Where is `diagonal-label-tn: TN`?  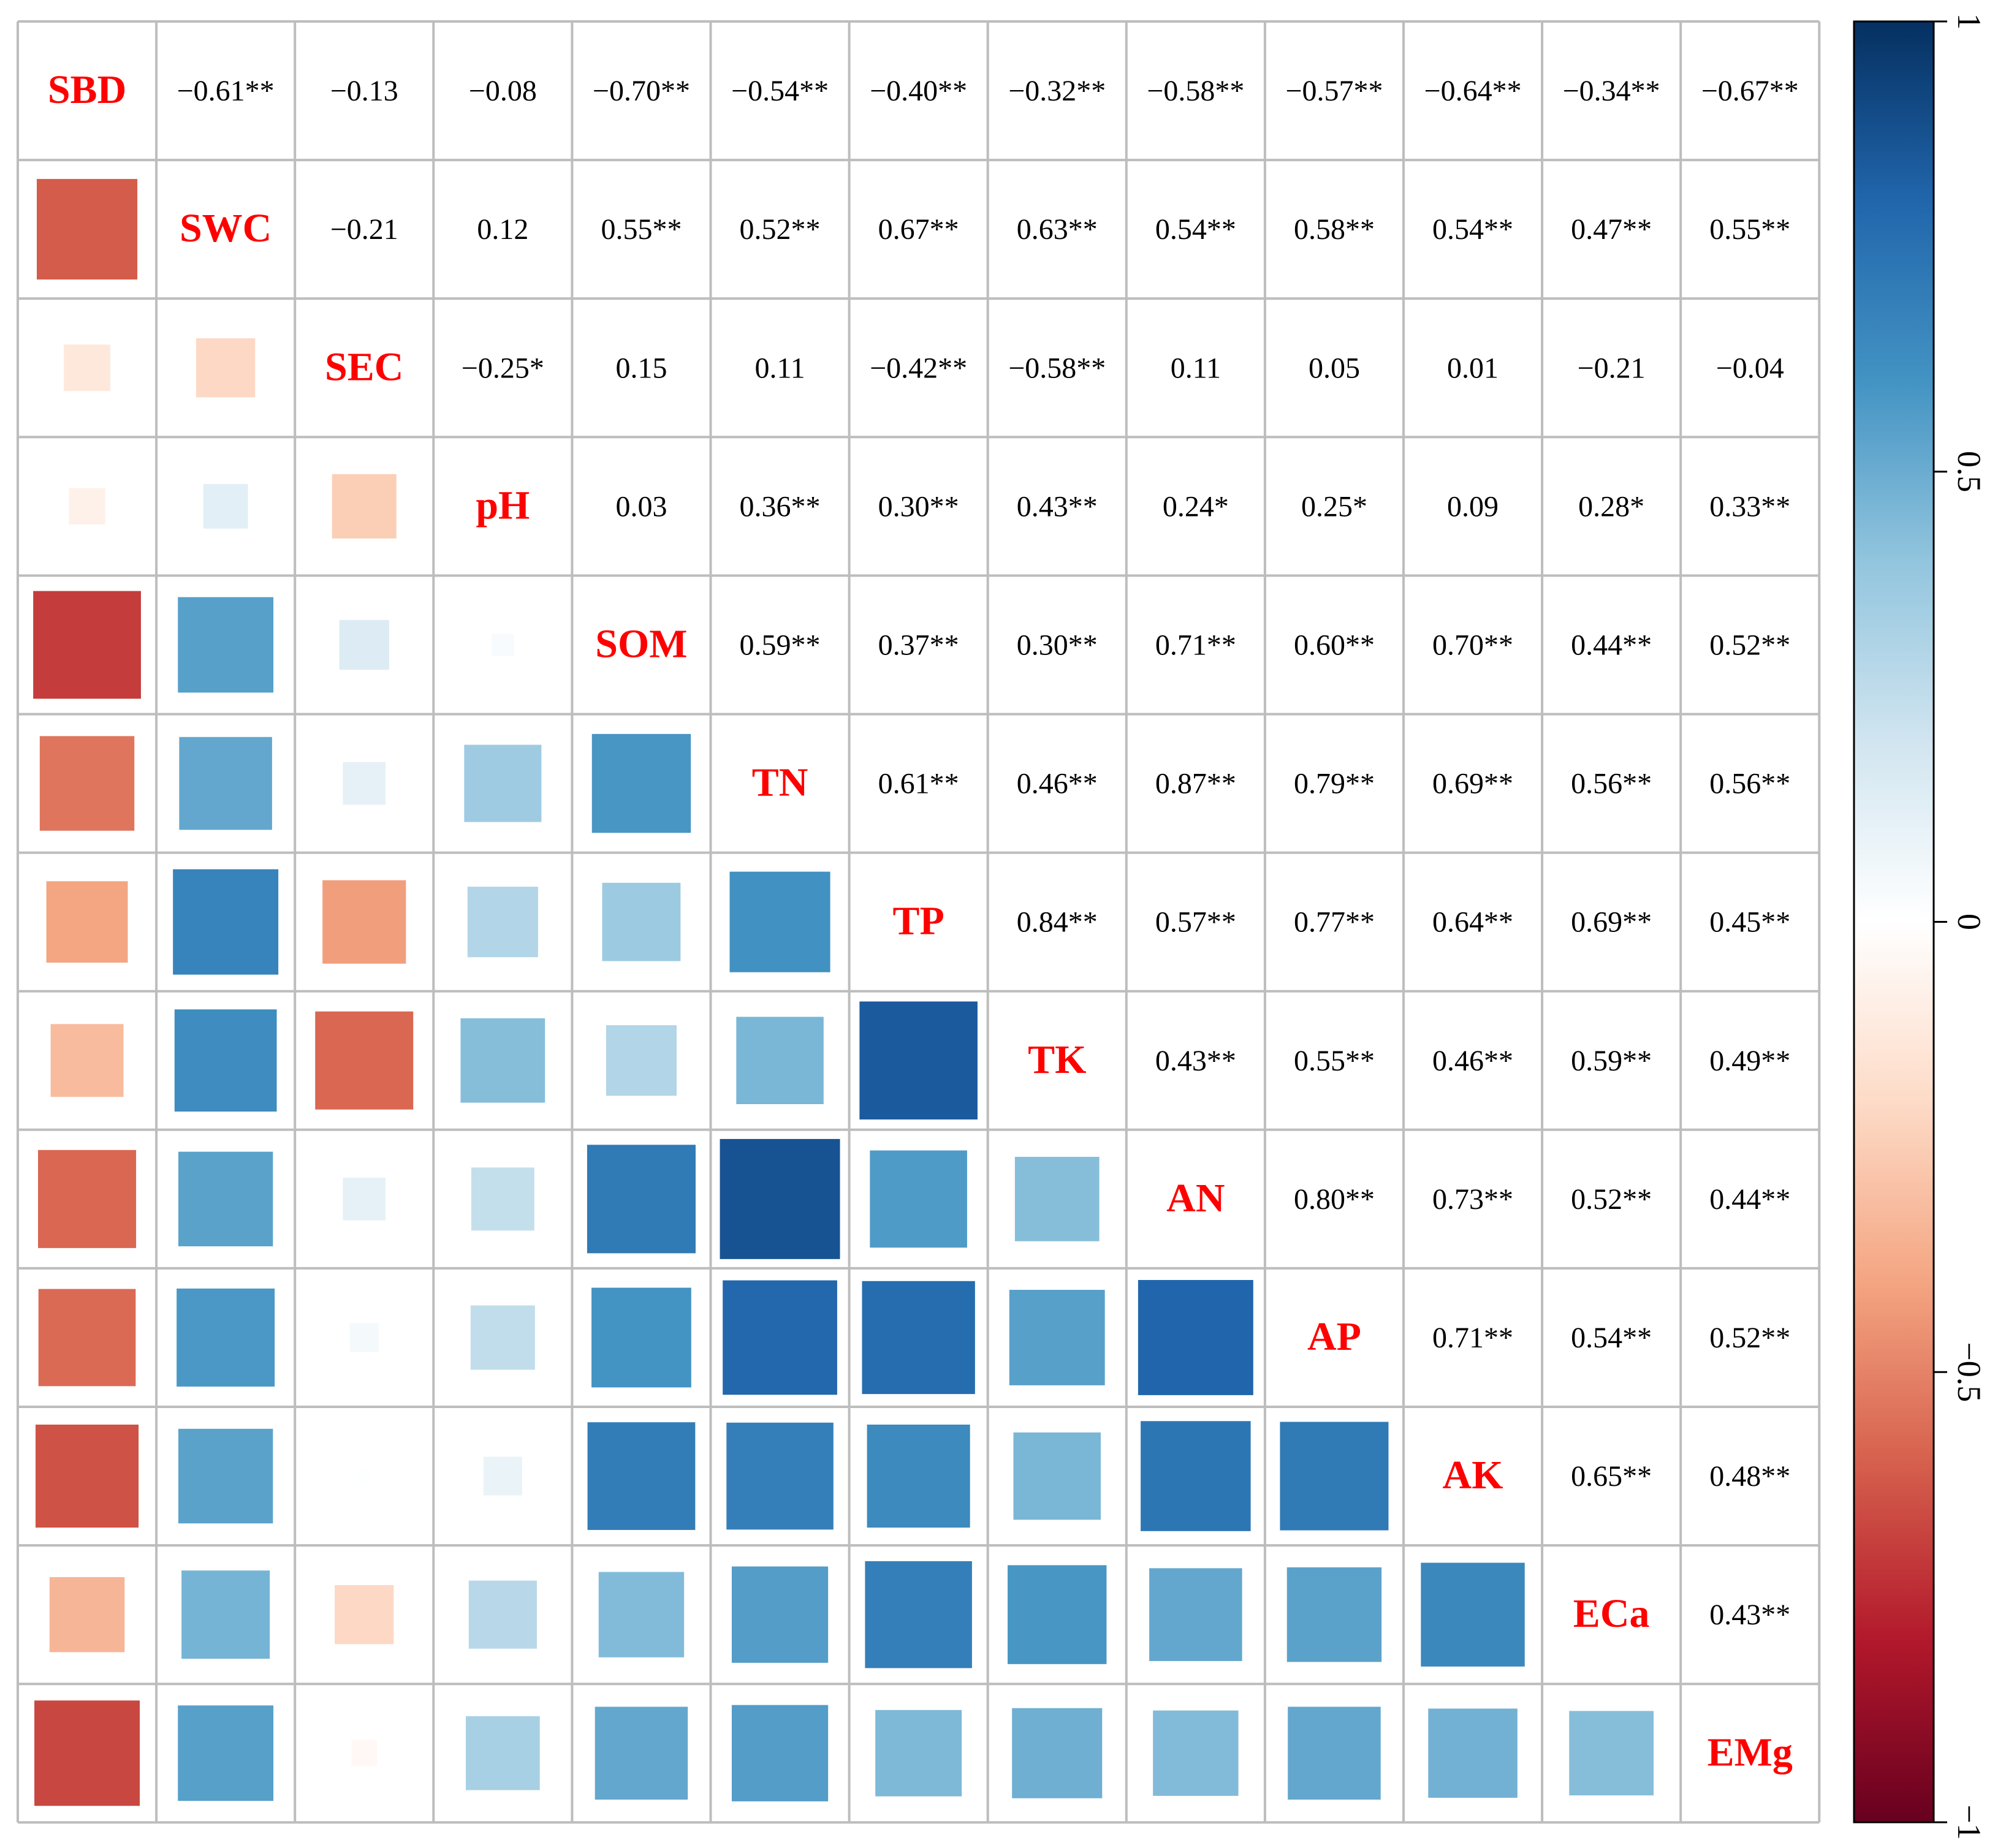 diagonal-label-tn: TN is located at coordinates (780, 782).